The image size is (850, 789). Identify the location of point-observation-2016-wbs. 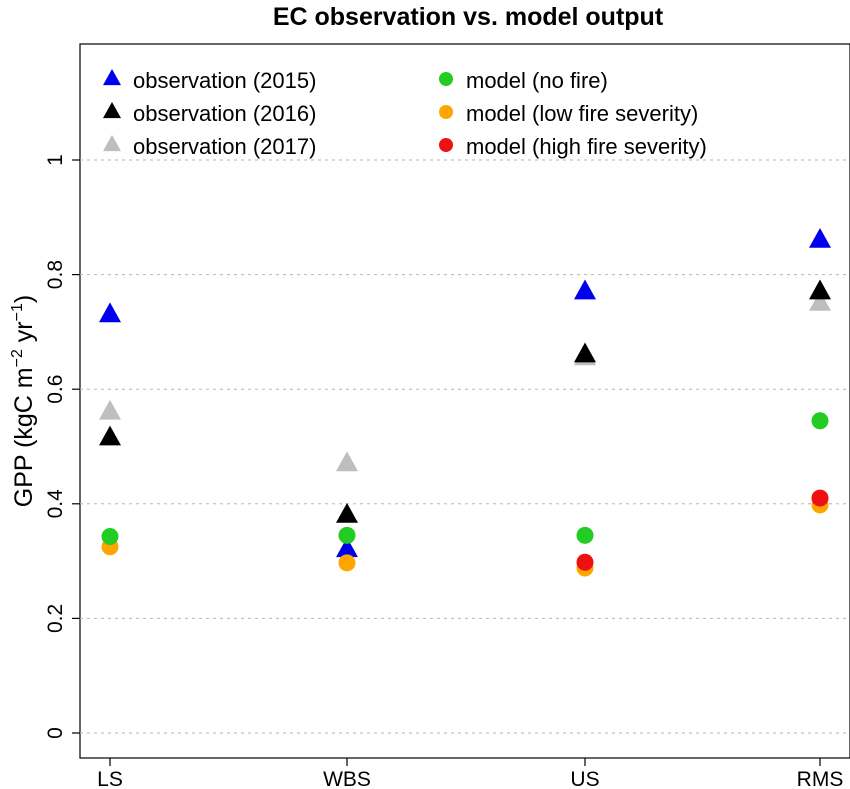
(347, 512).